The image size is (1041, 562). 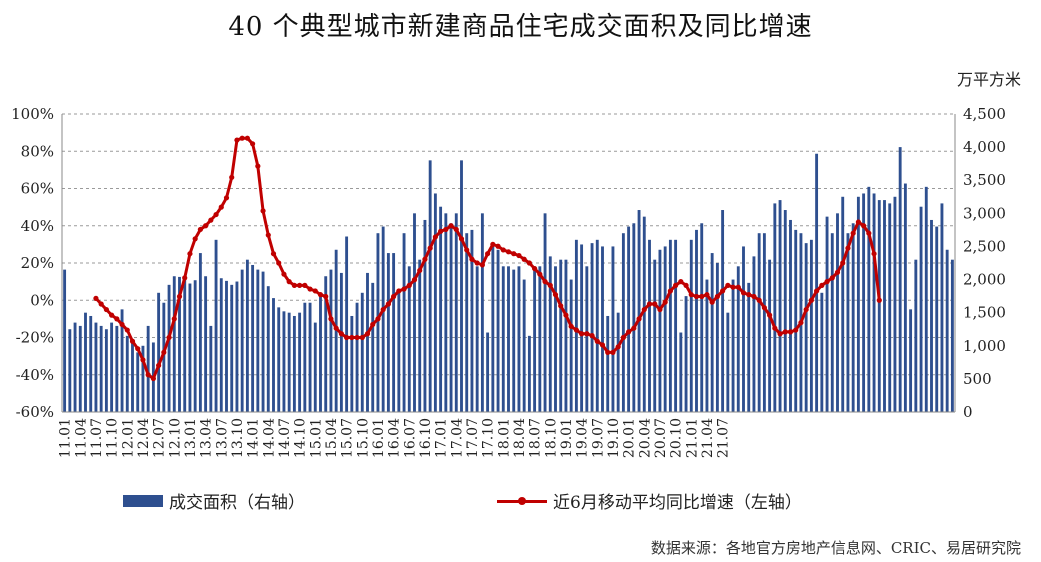 I want to click on data-source-note: 数据来源：各地官方房地产信息网、CRIC、易居研究院, so click(x=835, y=548).